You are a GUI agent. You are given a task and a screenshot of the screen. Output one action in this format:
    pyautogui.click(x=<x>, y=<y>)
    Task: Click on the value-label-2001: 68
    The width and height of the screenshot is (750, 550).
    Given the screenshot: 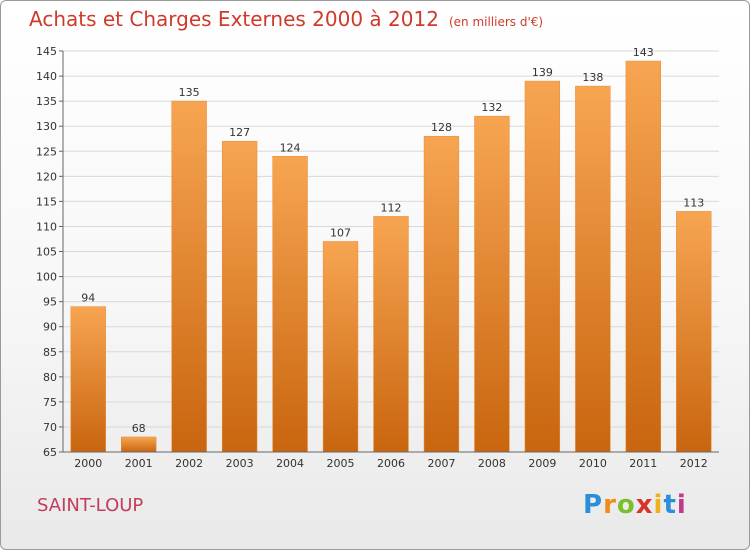 What is the action you would take?
    pyautogui.click(x=139, y=428)
    